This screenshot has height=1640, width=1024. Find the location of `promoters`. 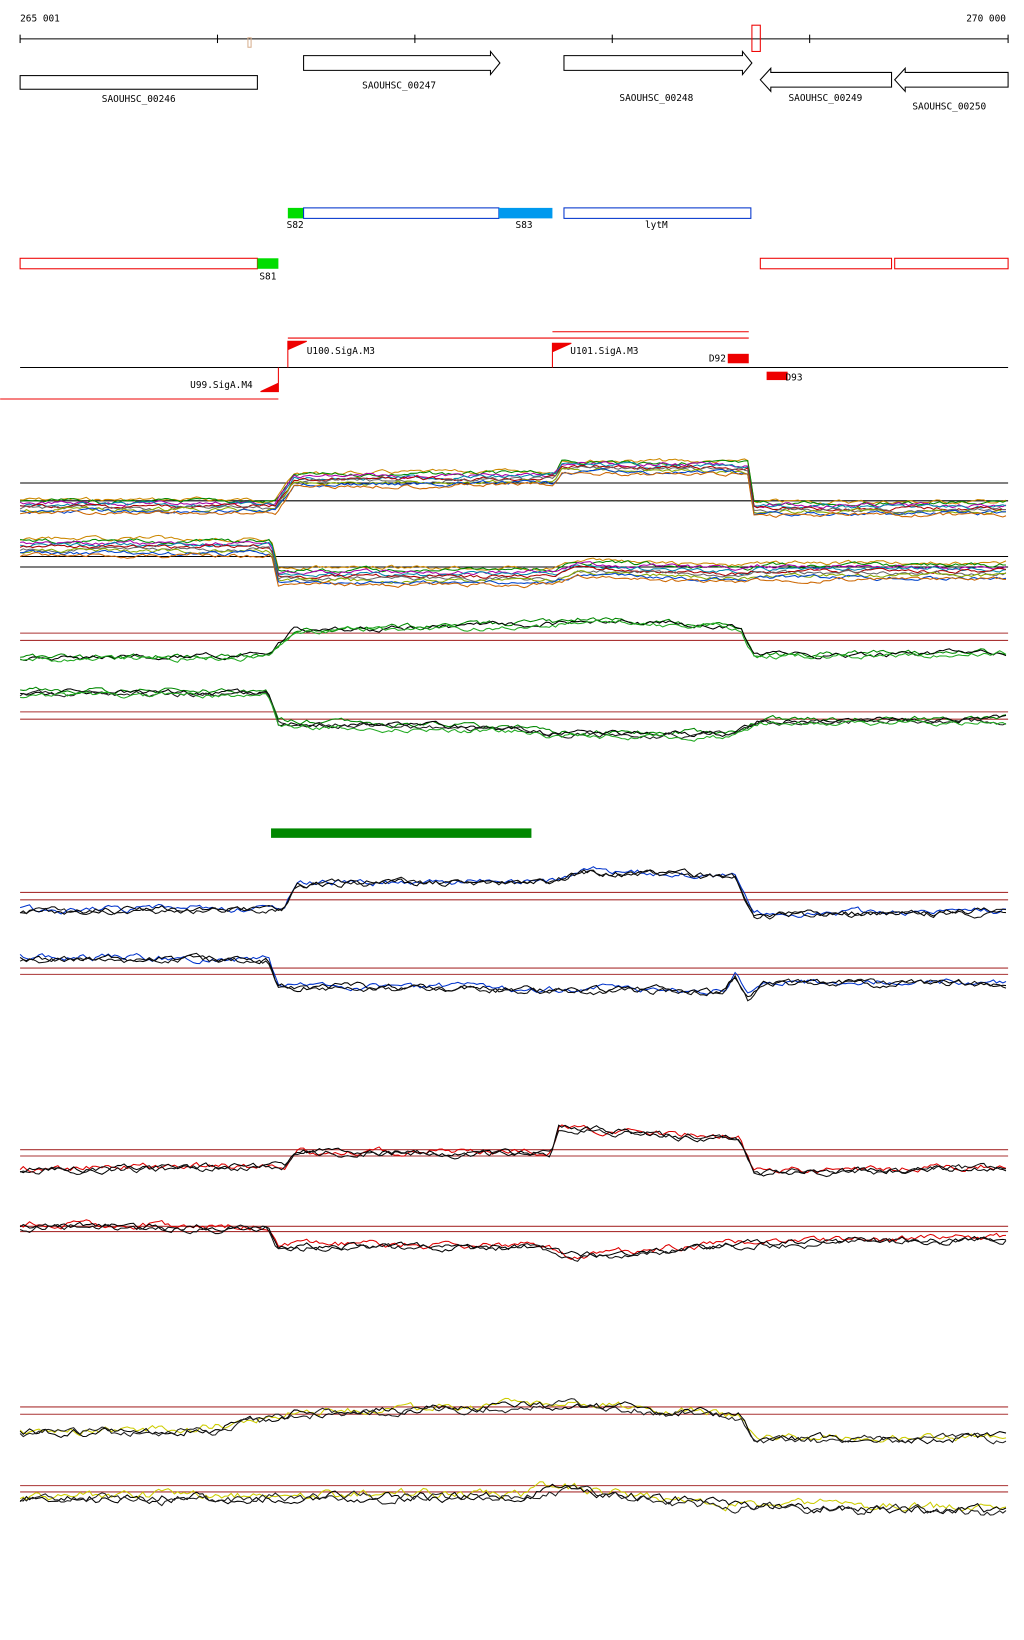

promoters is located at coordinates (504, 365).